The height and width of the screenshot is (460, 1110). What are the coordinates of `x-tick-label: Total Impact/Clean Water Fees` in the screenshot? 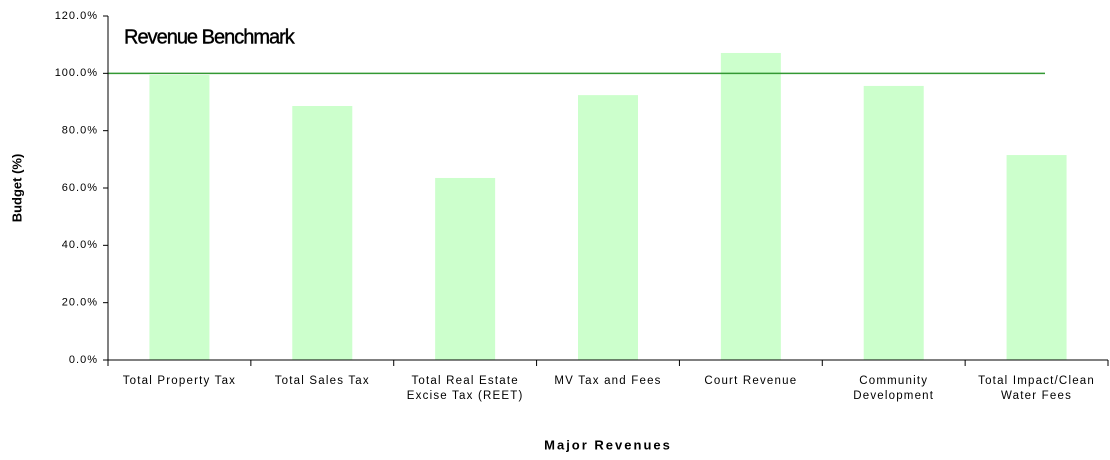 It's located at (1036, 388).